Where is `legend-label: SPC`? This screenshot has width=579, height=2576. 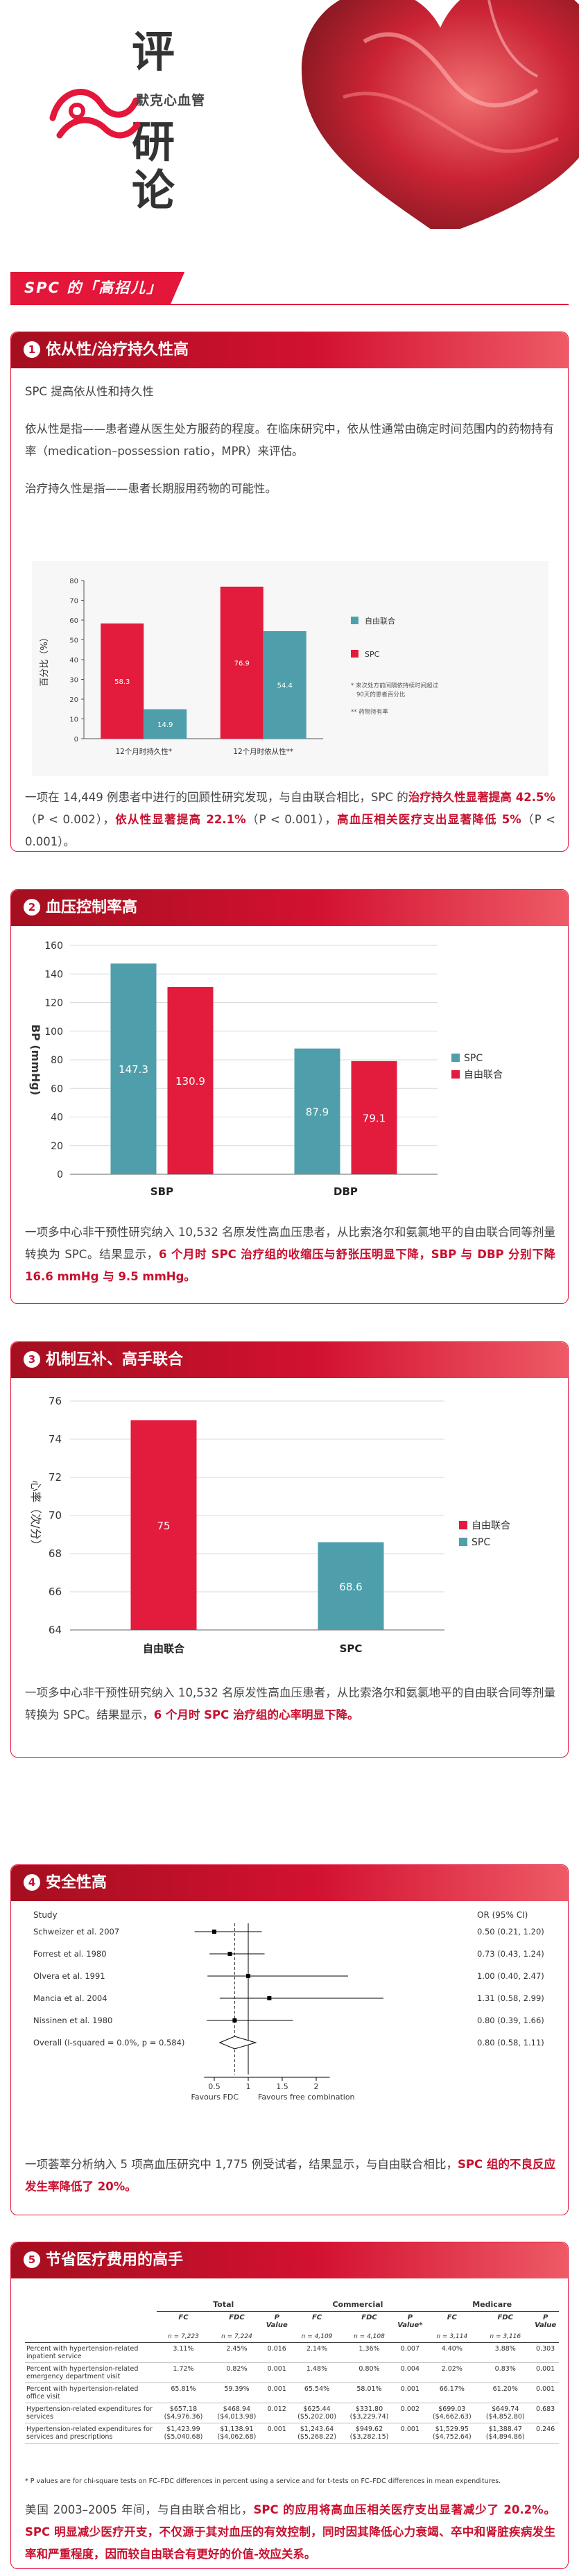
legend-label: SPC is located at coordinates (481, 1542).